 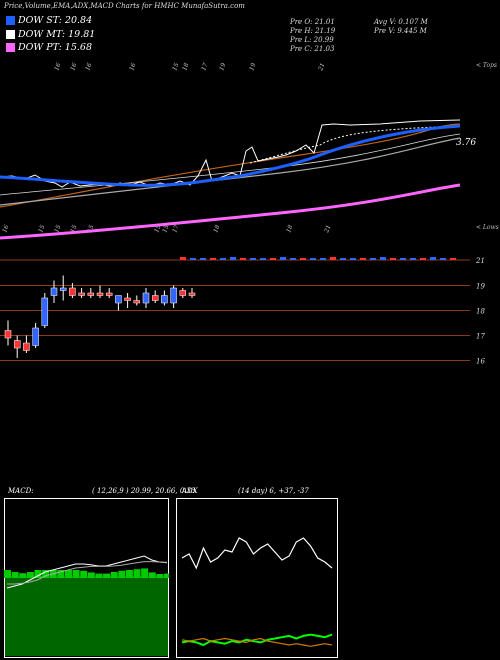 I want to click on macd-title: MACD:, so click(x=21, y=491).